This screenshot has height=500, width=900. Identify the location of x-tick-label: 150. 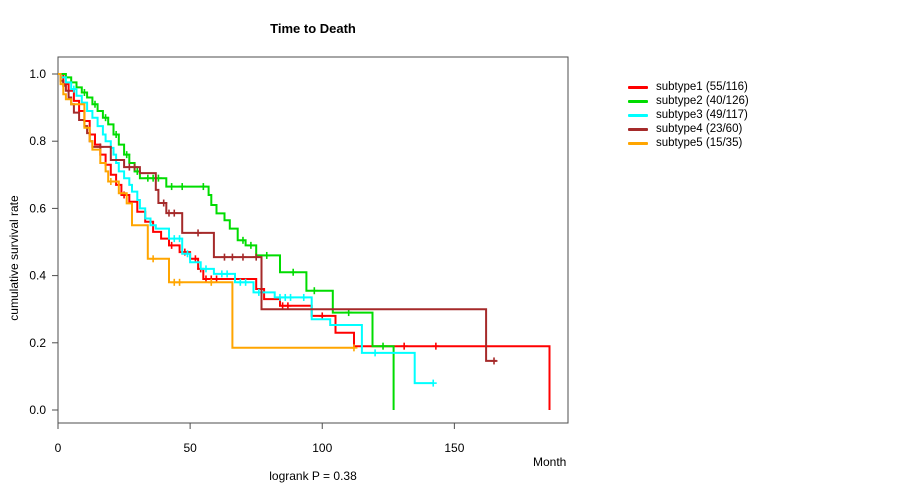
(454, 448).